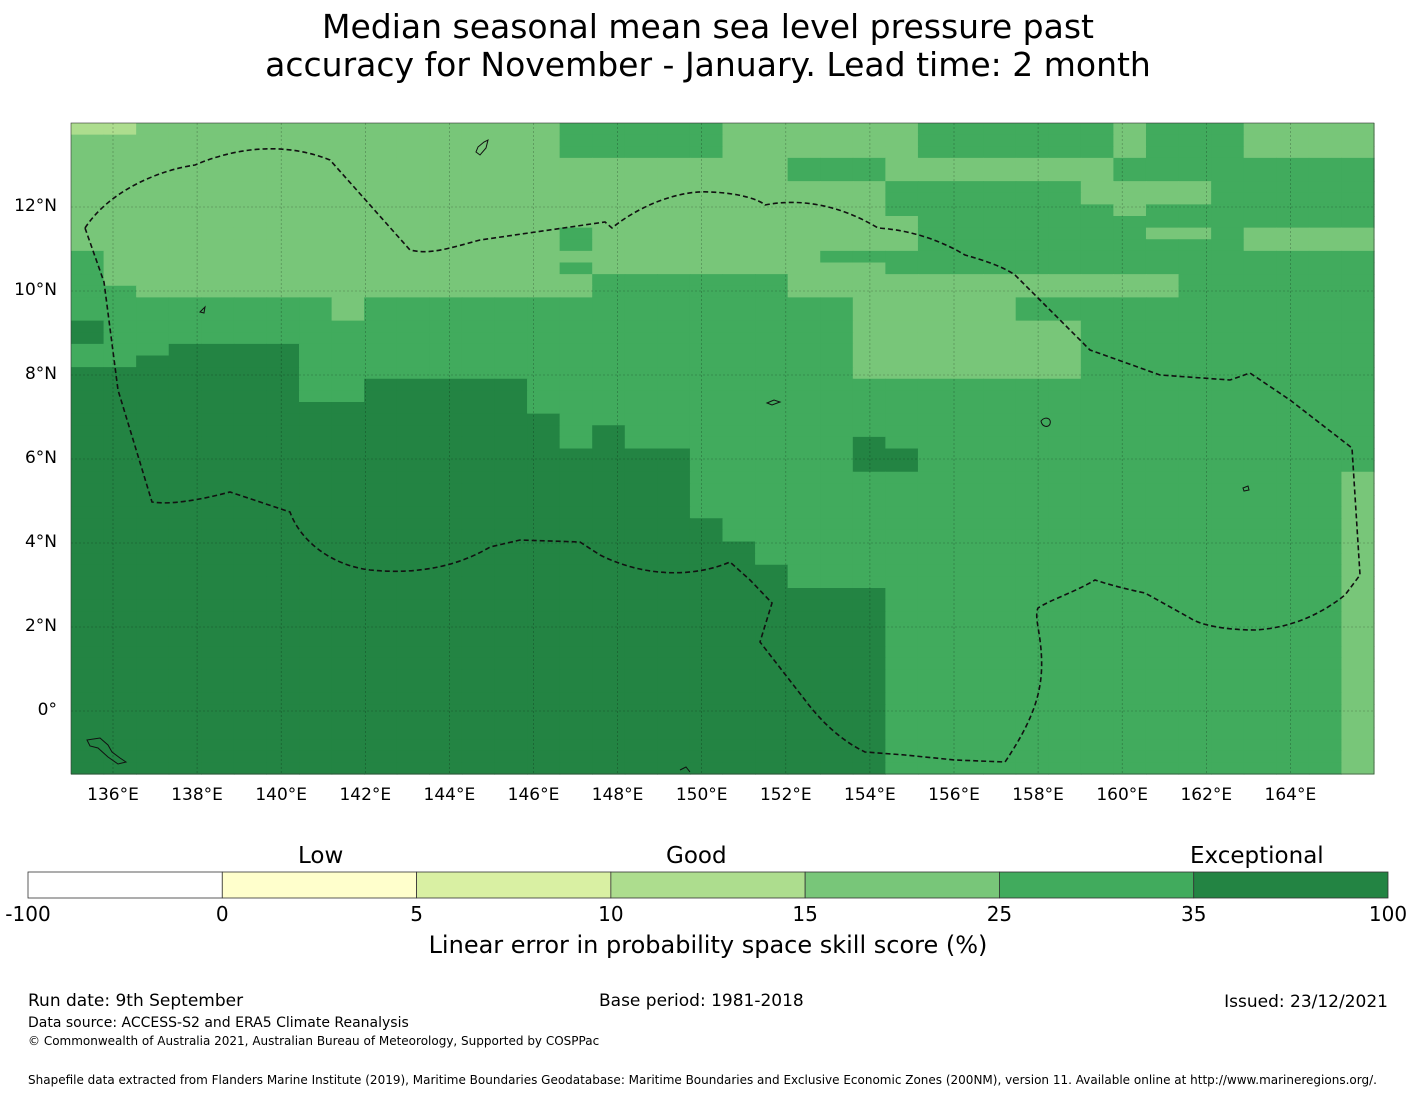 This screenshot has width=1416, height=1095. What do you see at coordinates (113, 795) in the screenshot?
I see `longitude-label: 136°E` at bounding box center [113, 795].